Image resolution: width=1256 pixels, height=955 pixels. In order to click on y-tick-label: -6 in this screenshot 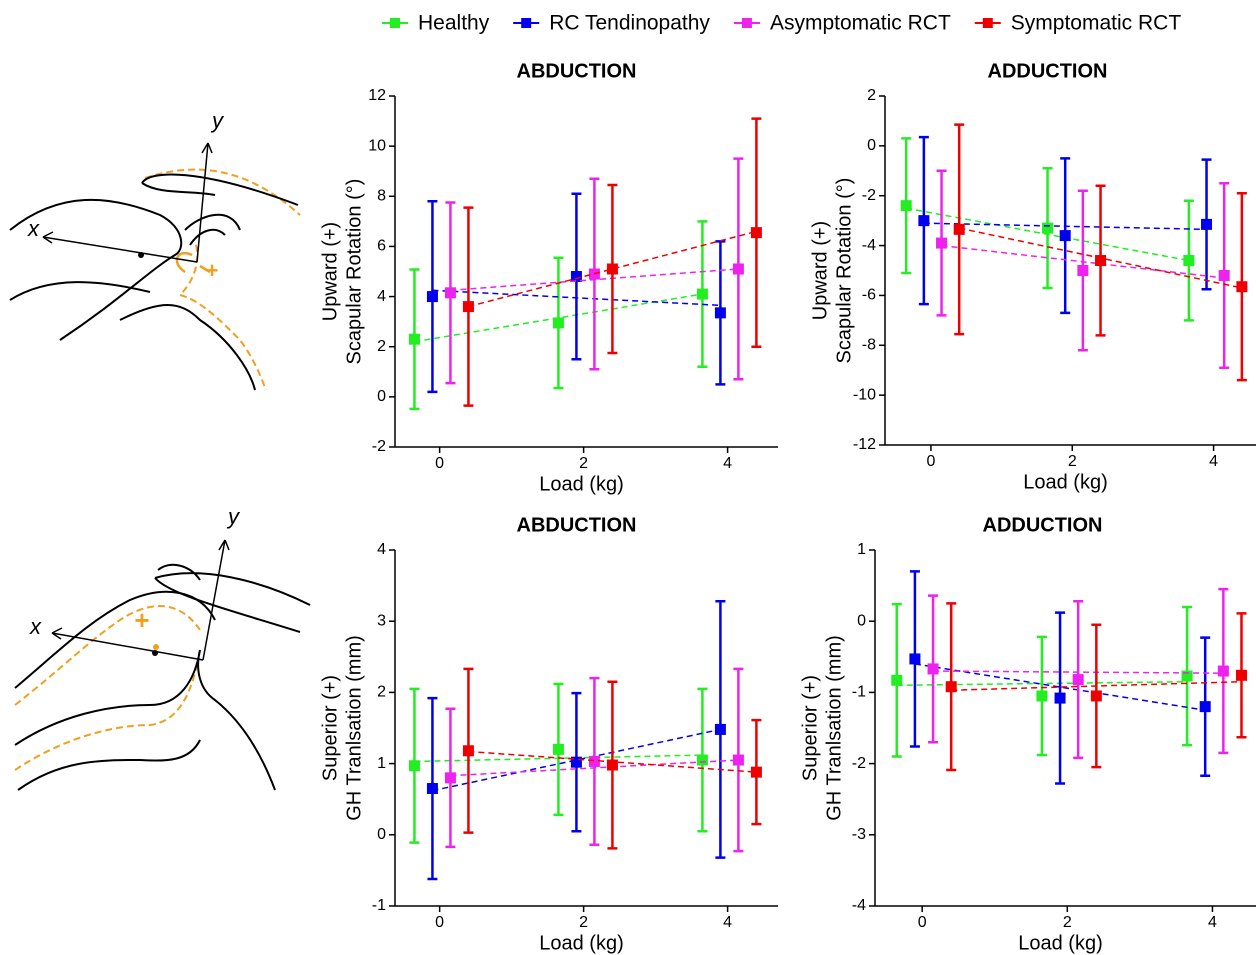, I will do `click(869, 295)`.